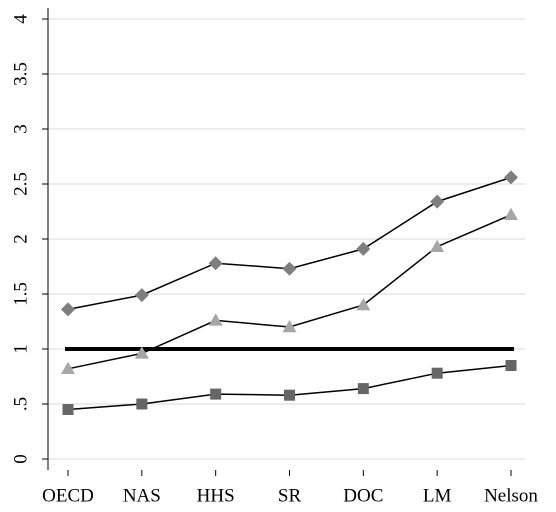  What do you see at coordinates (20, 129) in the screenshot?
I see `y-tick-label: 3` at bounding box center [20, 129].